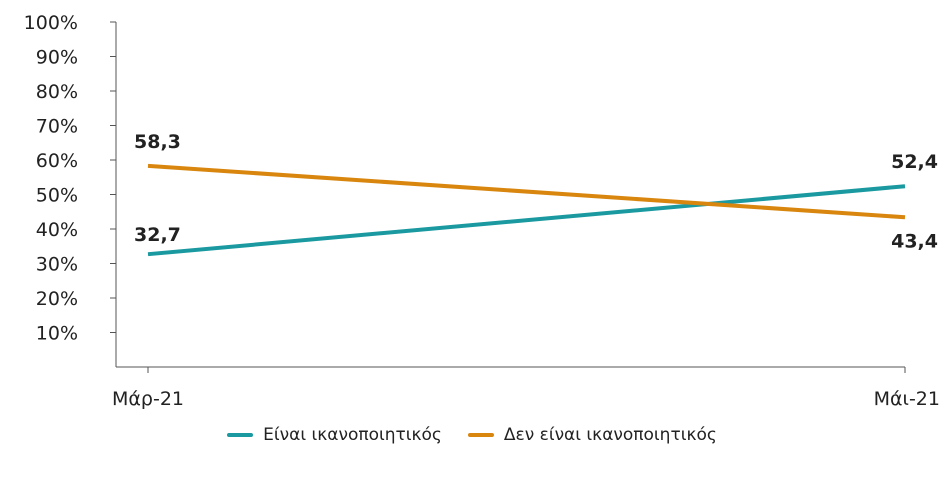 This screenshot has width=944, height=479. Describe the element at coordinates (352, 435) in the screenshot. I see `legend-label-satisfactory: Είναι ικανοποιητικός` at that location.